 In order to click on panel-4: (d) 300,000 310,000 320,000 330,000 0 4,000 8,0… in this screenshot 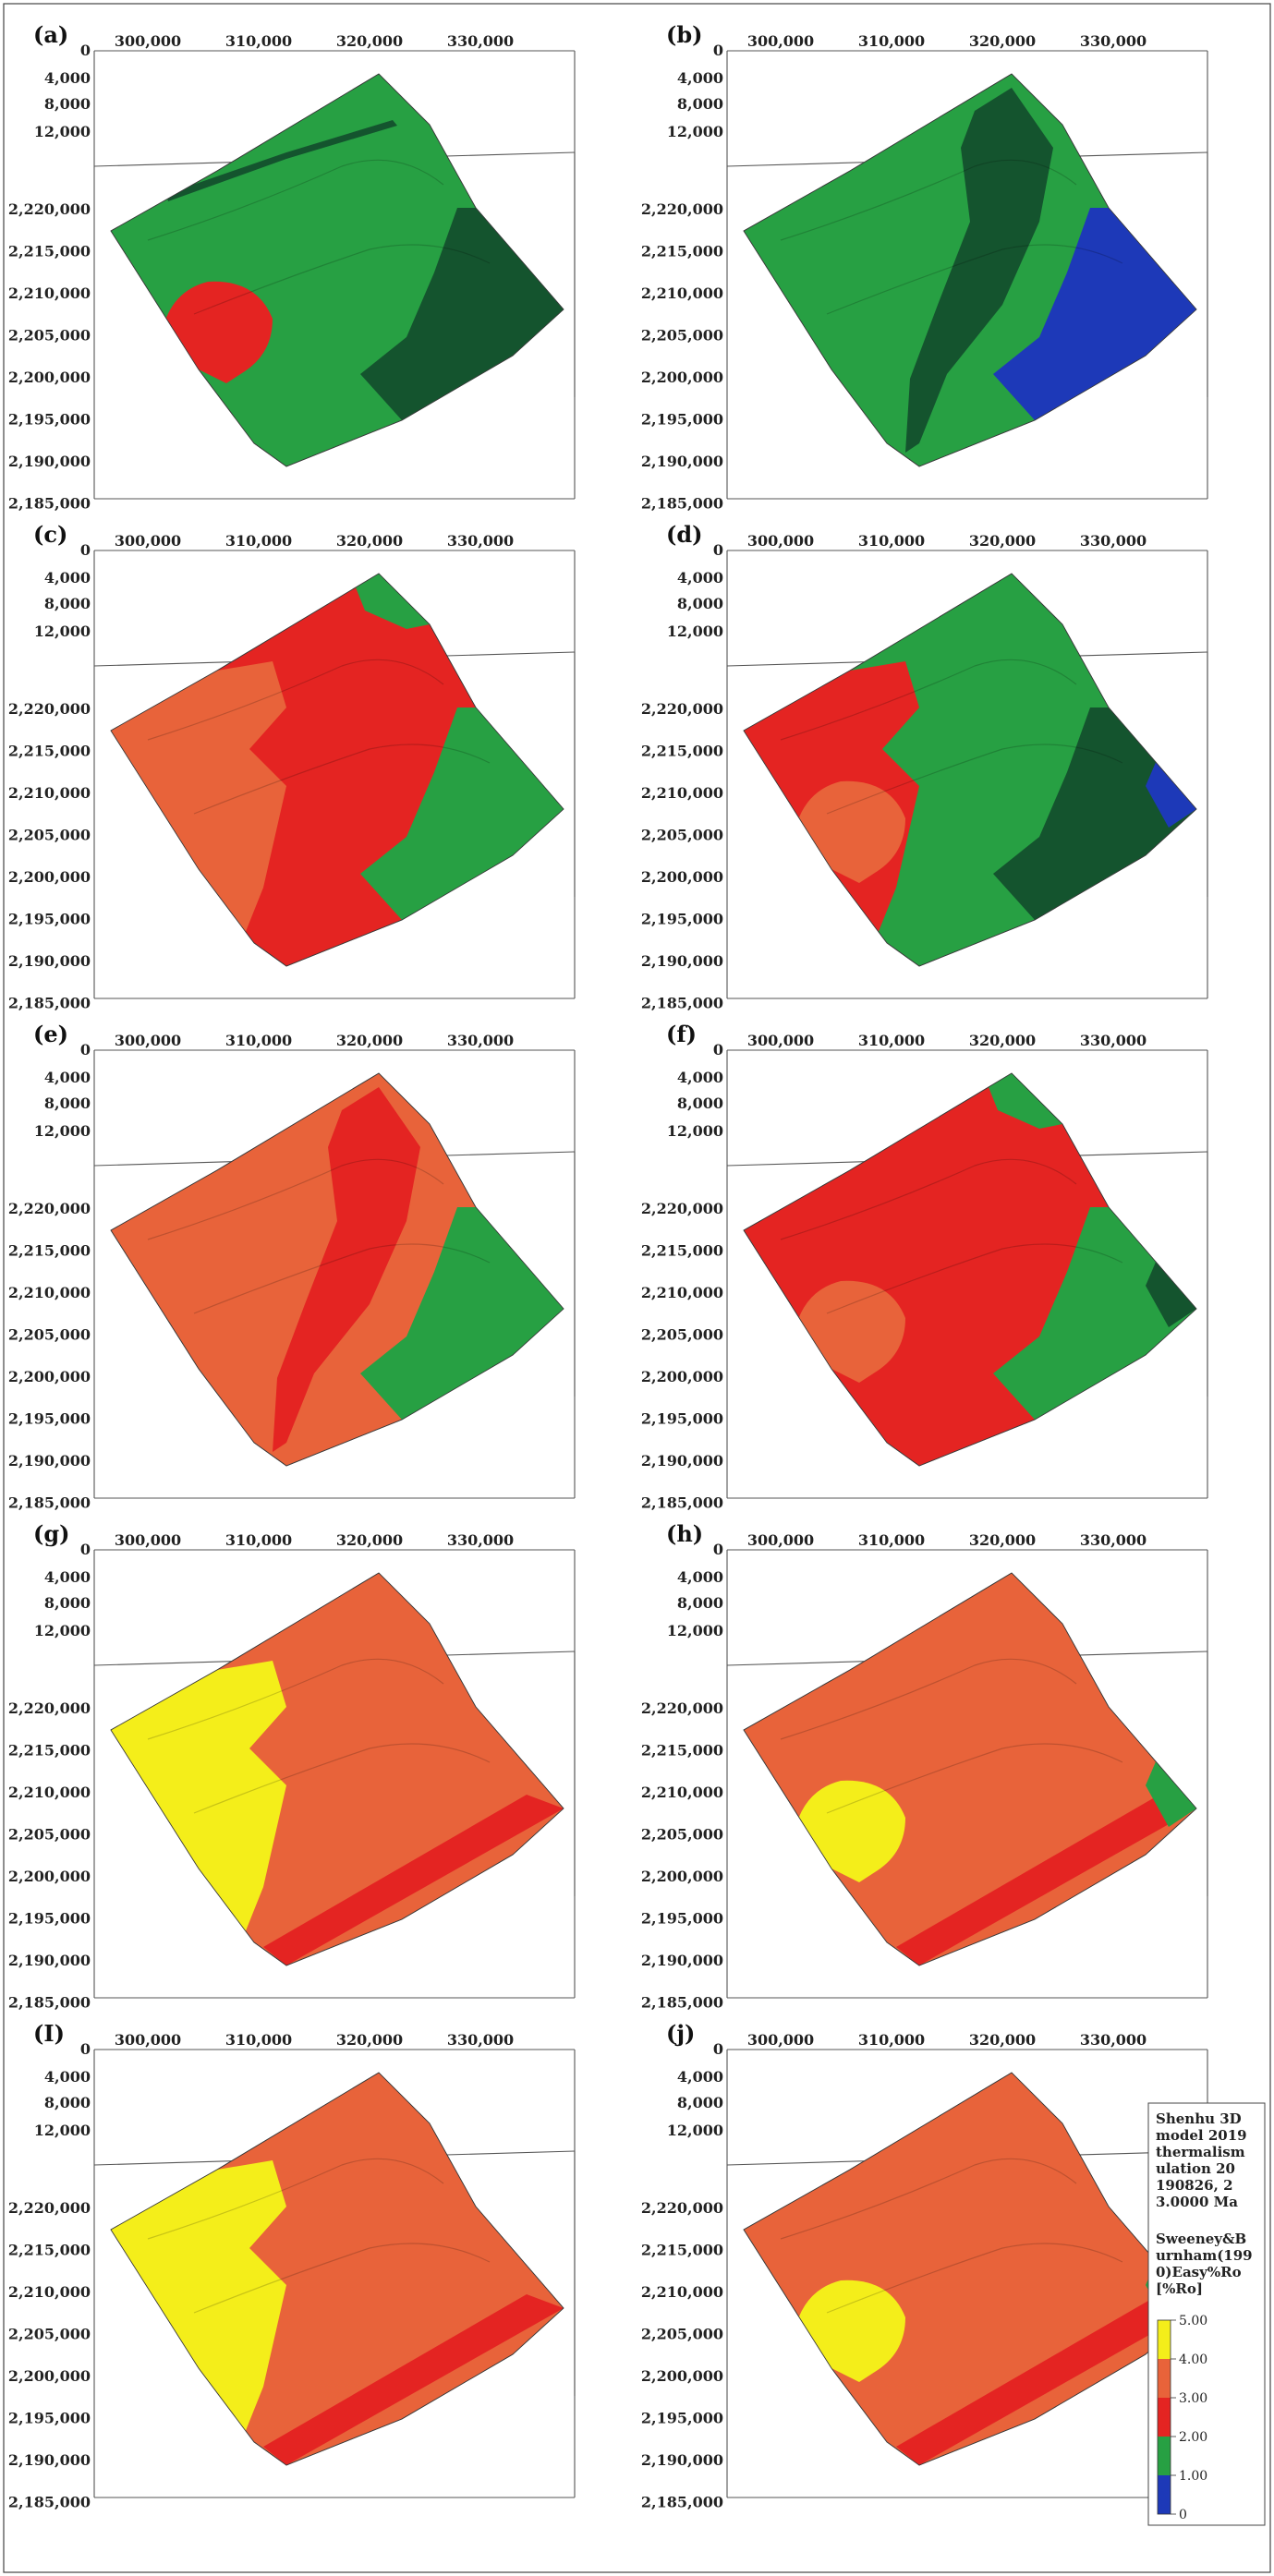, I will do `click(924, 766)`.